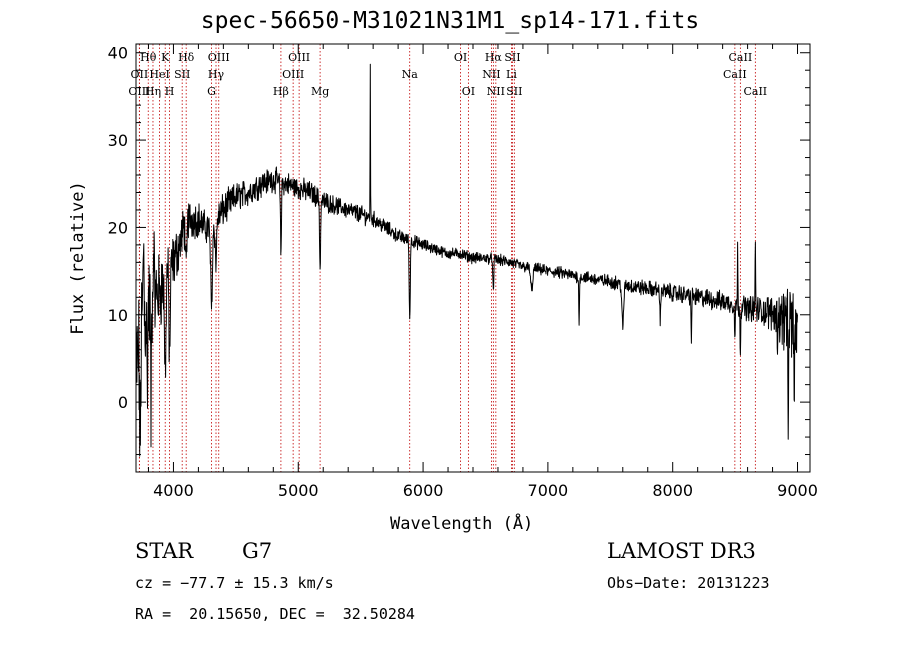 The height and width of the screenshot is (649, 900). I want to click on x-tick-label: 7000, so click(548, 490).